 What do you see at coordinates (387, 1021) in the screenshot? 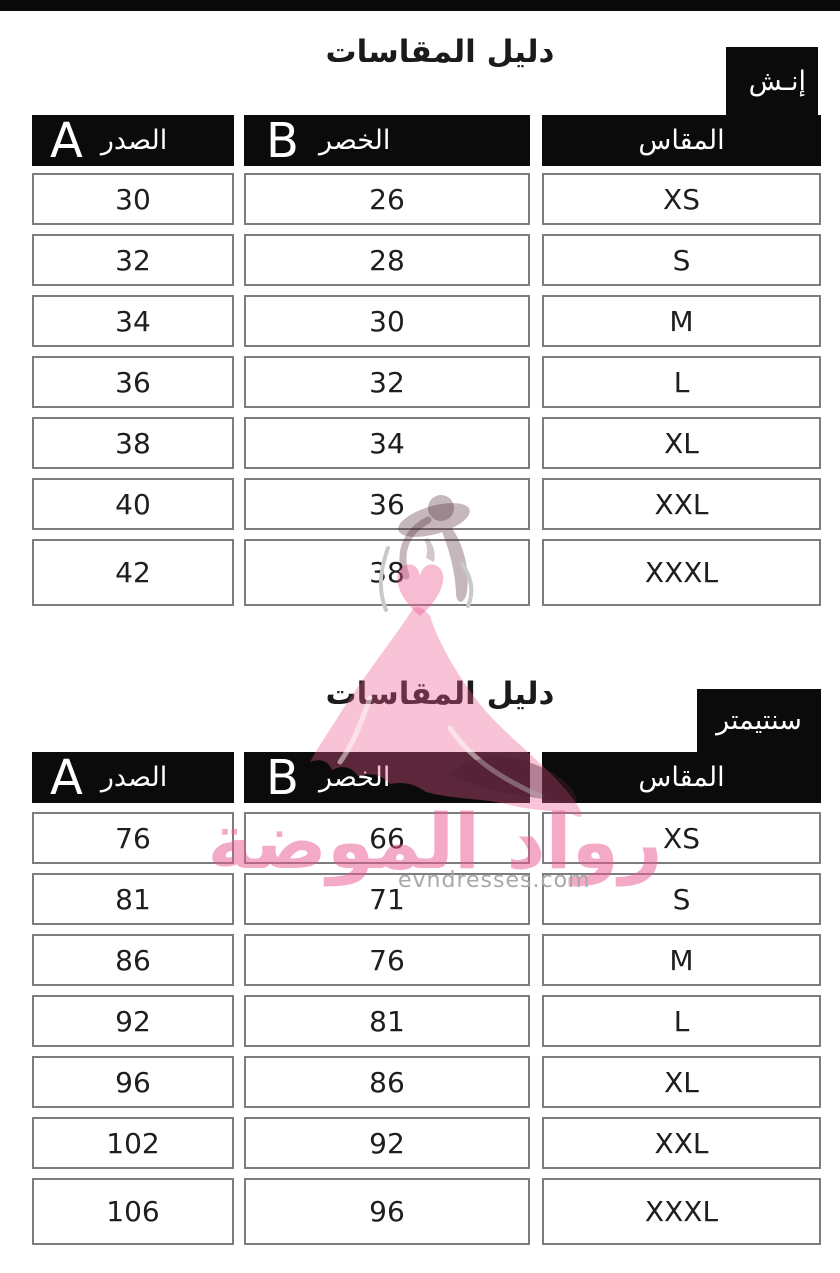
I see `cell-waist: 81` at bounding box center [387, 1021].